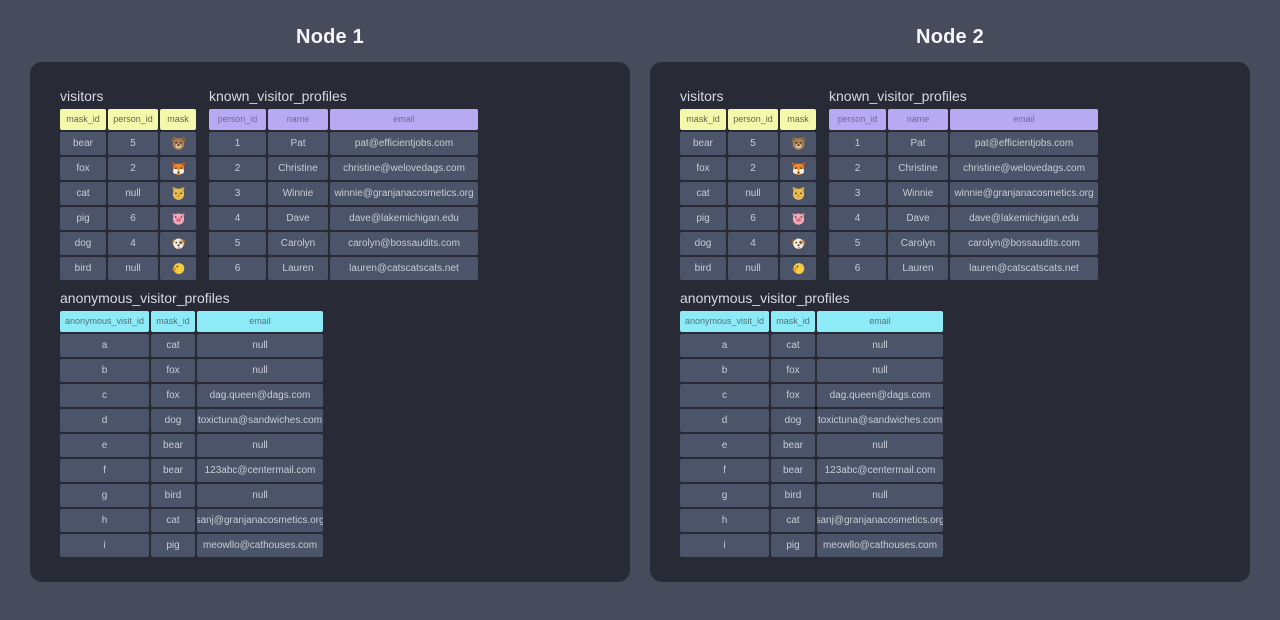 The height and width of the screenshot is (620, 1280). What do you see at coordinates (330, 445) in the screenshot?
I see `anonymous_visitor_profiles-row: e bear null` at bounding box center [330, 445].